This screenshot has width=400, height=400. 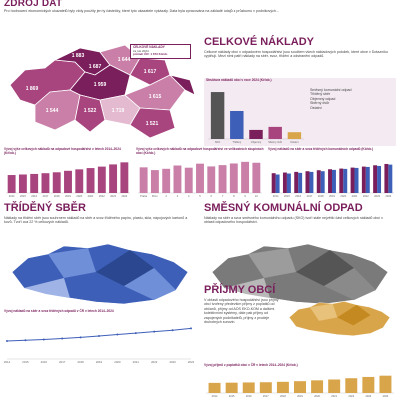 I want to click on legend-item: Objemný odpad, so click(x=323, y=98).